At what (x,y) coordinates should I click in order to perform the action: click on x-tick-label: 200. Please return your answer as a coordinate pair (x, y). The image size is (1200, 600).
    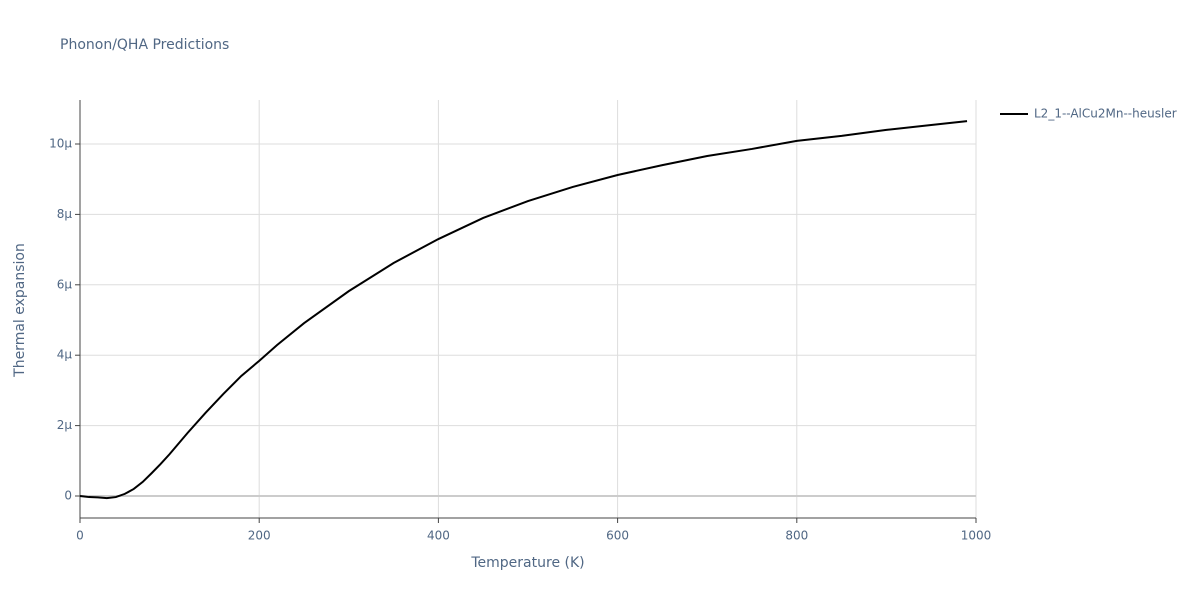
    Looking at the image, I should click on (259, 536).